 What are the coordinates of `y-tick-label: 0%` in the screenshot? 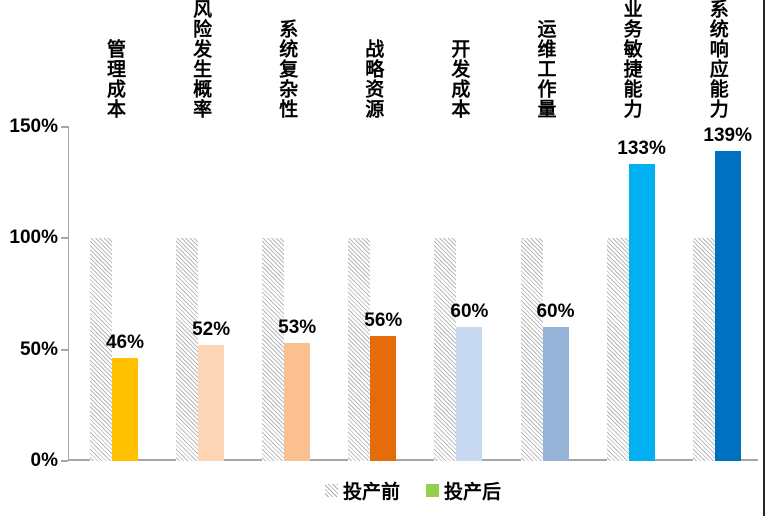 It's located at (44, 460).